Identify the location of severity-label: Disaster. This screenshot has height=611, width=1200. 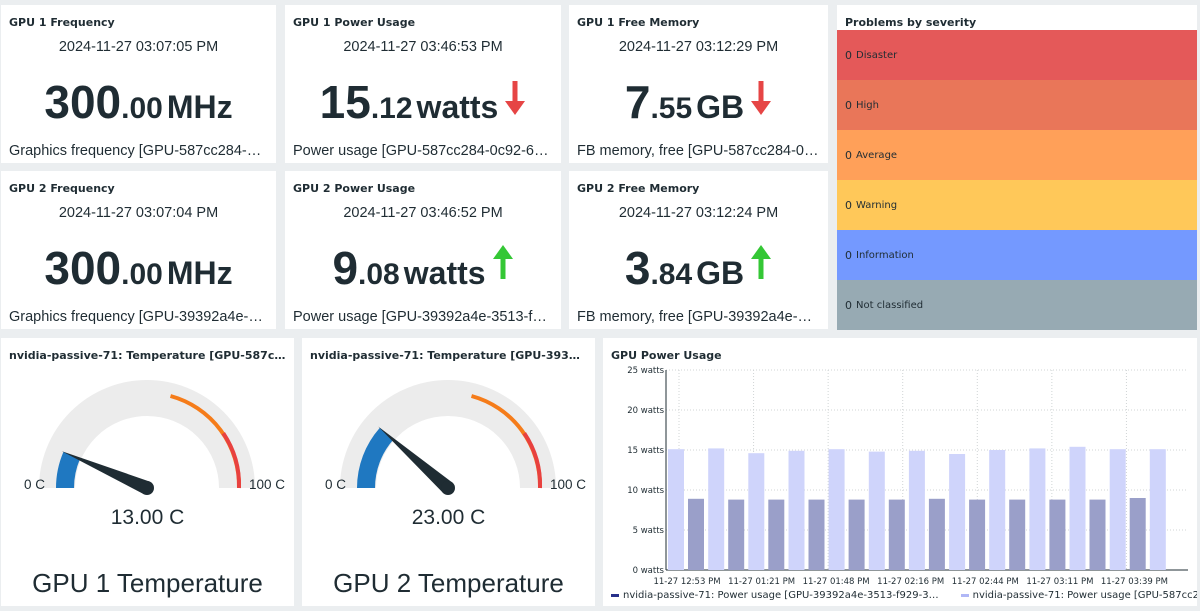
(877, 55).